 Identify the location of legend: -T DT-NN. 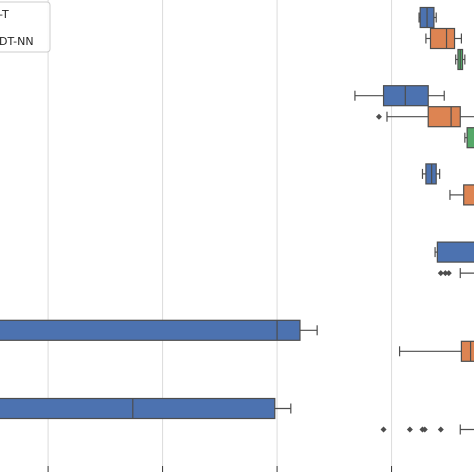
(25, 27).